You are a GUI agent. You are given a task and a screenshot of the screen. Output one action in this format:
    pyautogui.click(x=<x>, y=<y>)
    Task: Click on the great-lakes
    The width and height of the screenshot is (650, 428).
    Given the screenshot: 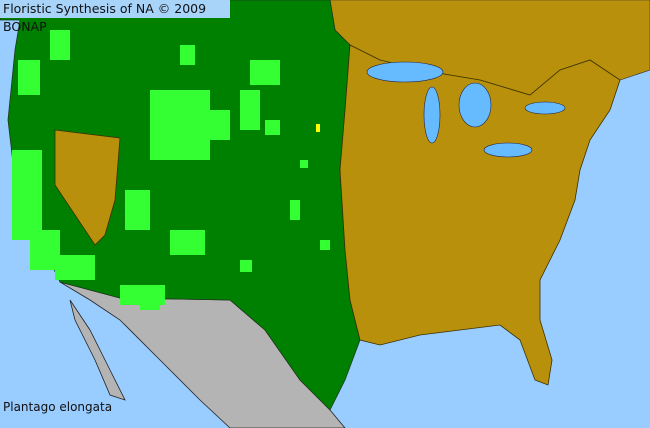 What is the action you would take?
    pyautogui.click(x=466, y=109)
    